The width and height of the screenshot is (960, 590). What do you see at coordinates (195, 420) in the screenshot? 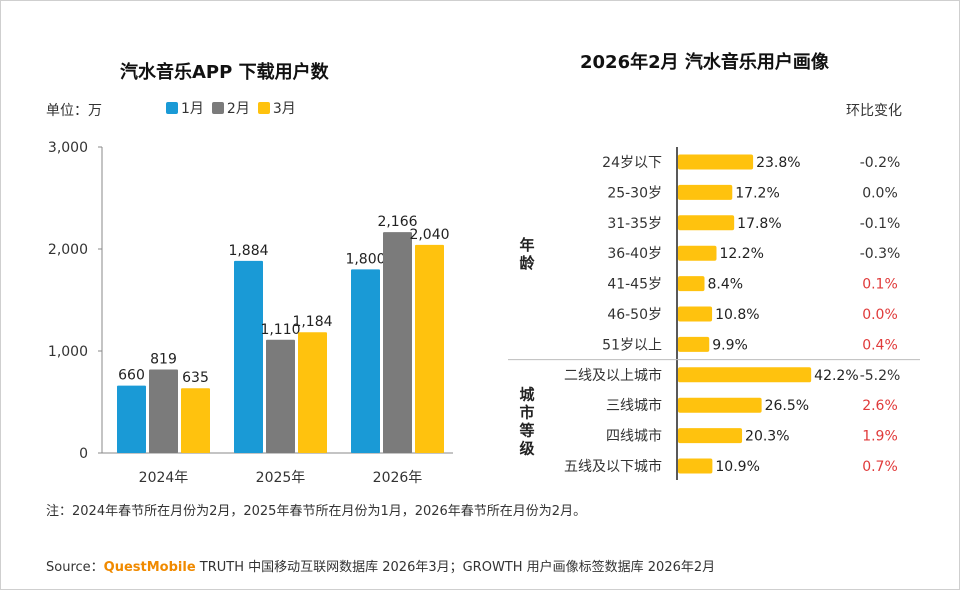
I see `bar-2024年-3月` at bounding box center [195, 420].